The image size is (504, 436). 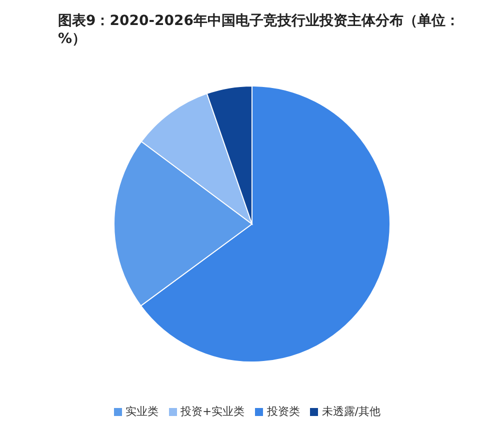 What do you see at coordinates (142, 411) in the screenshot?
I see `legend-label: 实业类` at bounding box center [142, 411].